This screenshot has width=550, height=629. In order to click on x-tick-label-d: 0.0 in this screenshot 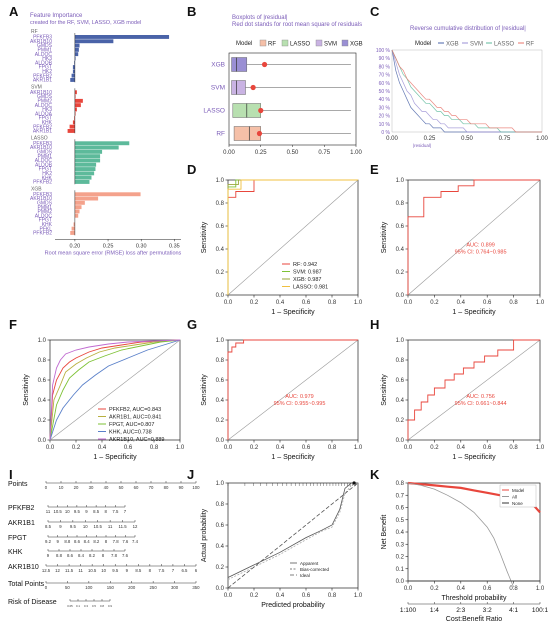, I will do `click(228, 303)`.